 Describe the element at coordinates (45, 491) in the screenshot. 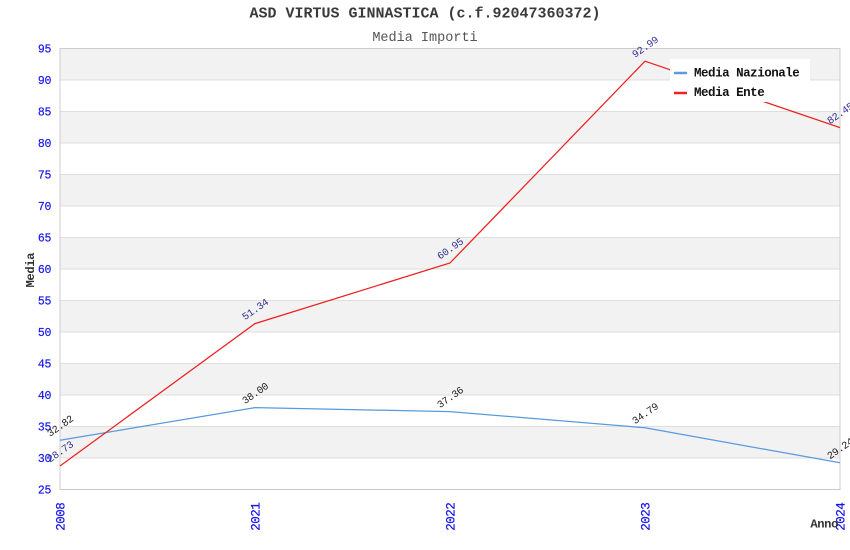

I see `svg-text: 25` at that location.